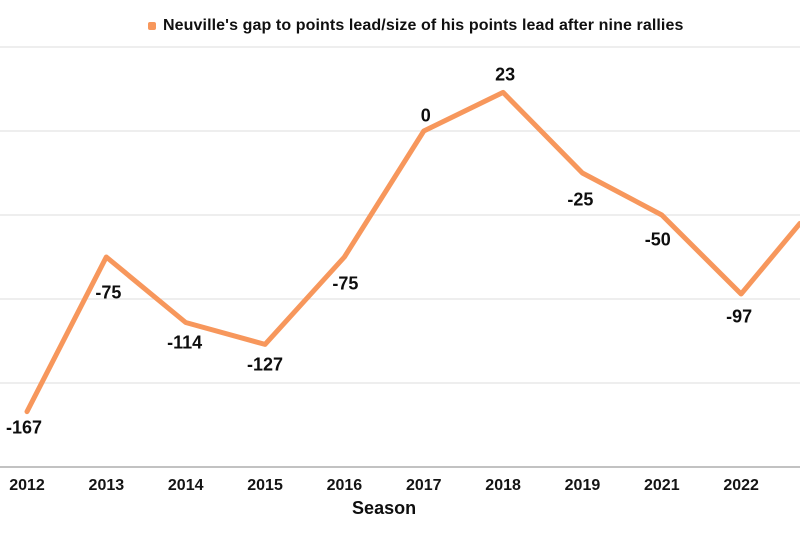 This screenshot has width=800, height=533. Describe the element at coordinates (185, 342) in the screenshot. I see `data-label: -114` at that location.